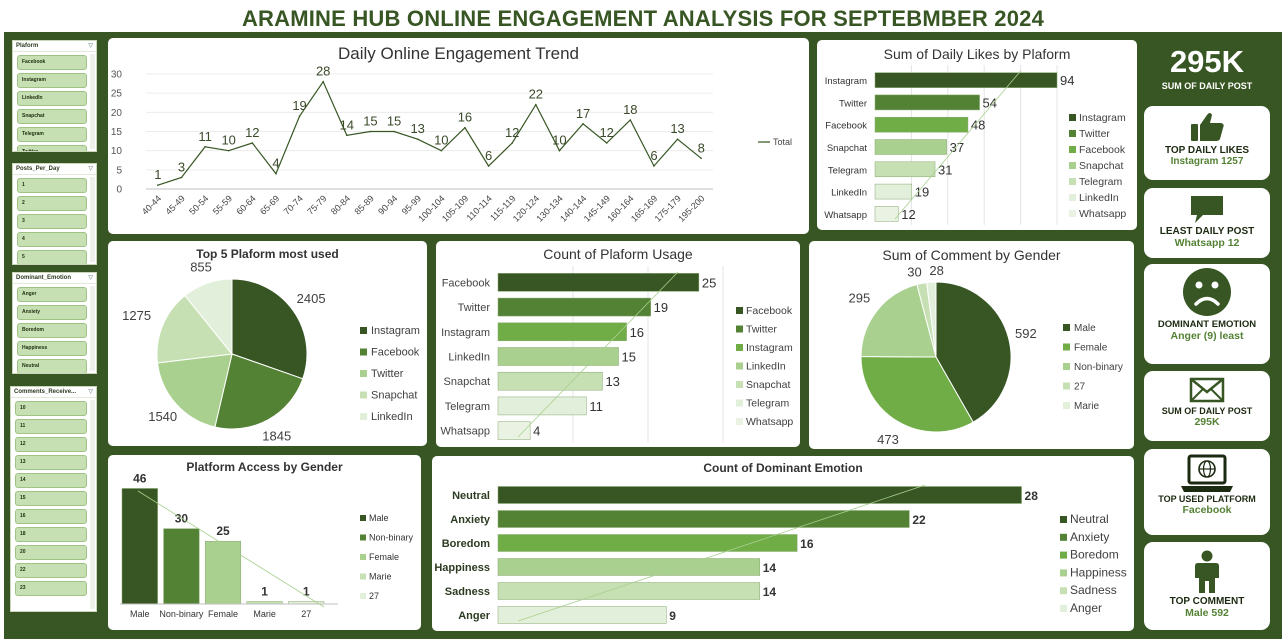 The width and height of the screenshot is (1286, 643). Describe the element at coordinates (469, 358) in the screenshot. I see `category-label: LinkedIn` at that location.